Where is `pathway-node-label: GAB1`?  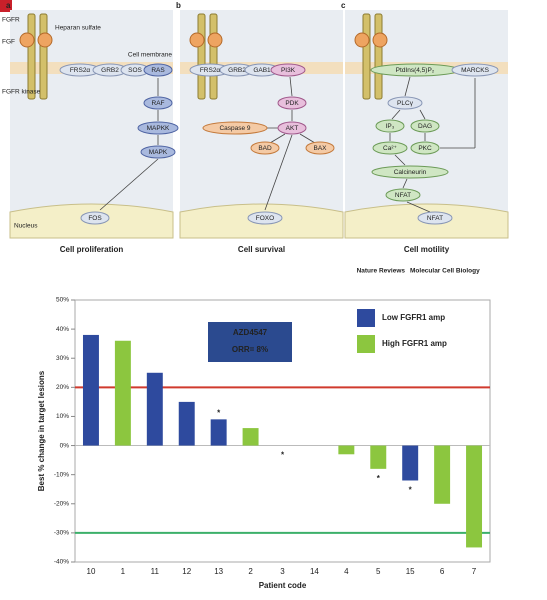 pathway-node-label: GAB1 is located at coordinates (262, 70).